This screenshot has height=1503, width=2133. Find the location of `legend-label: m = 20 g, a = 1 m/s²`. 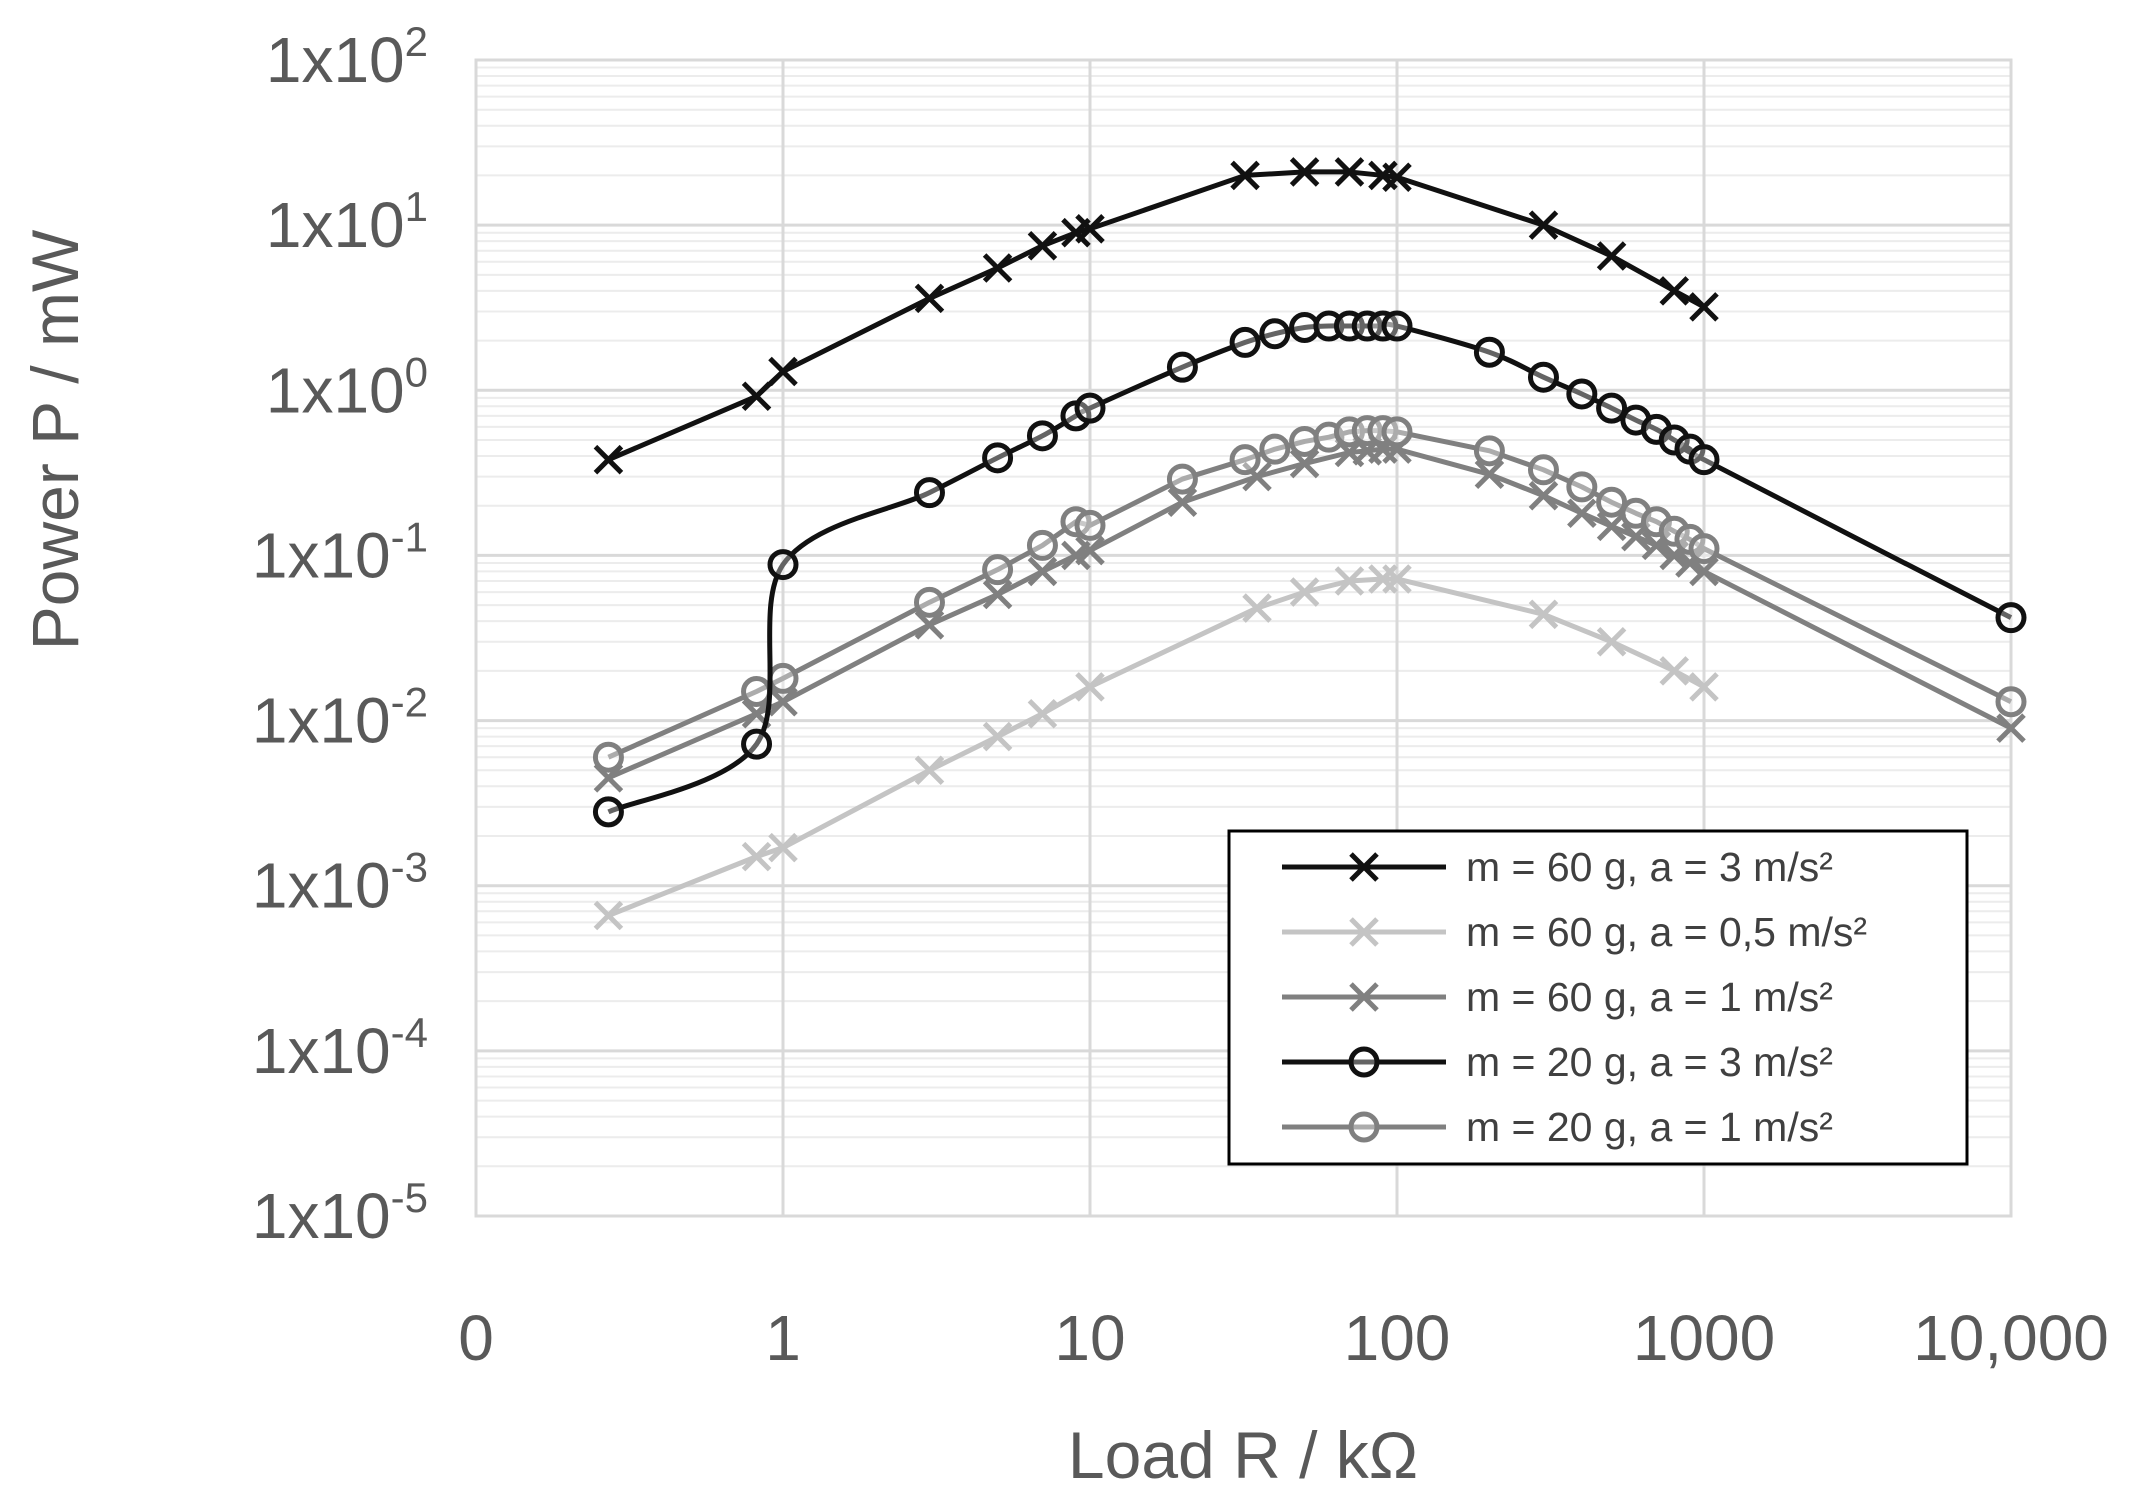

legend-label: m = 20 g, a = 1 m/s² is located at coordinates (1649, 1127).